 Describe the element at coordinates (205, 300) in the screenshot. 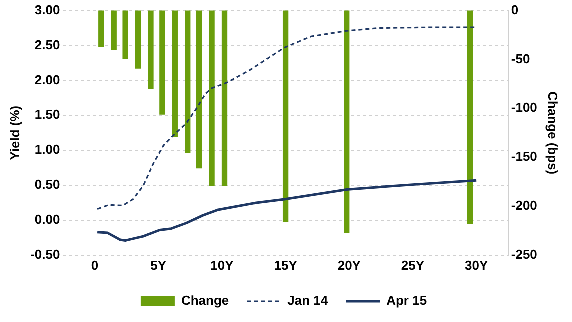

I see `legend-label: Change` at that location.